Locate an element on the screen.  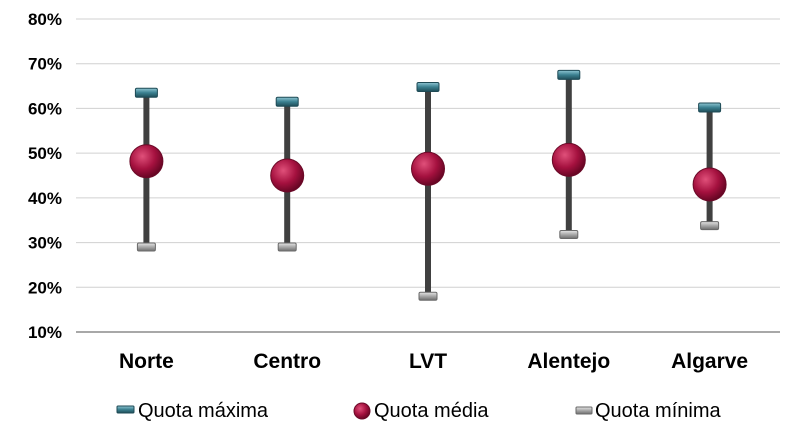
y-tick-label: 20% is located at coordinates (45, 287).